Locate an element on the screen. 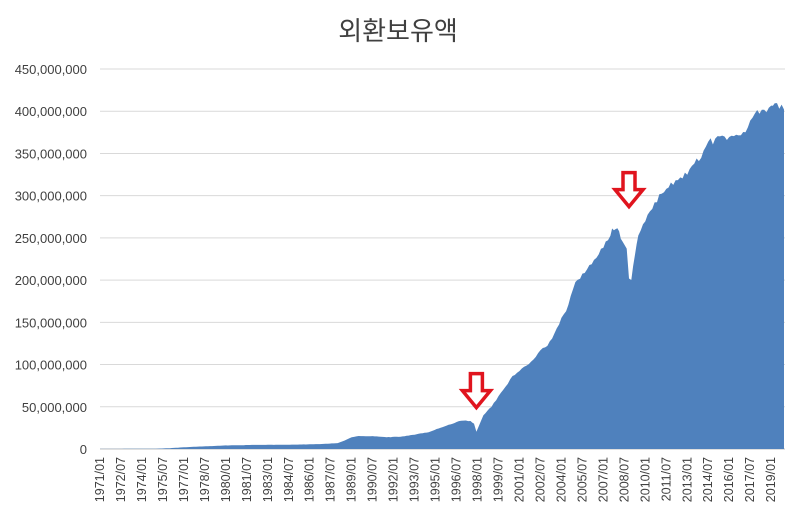 The height and width of the screenshot is (529, 800). x-tick-label: 2008/07 is located at coordinates (624, 479).